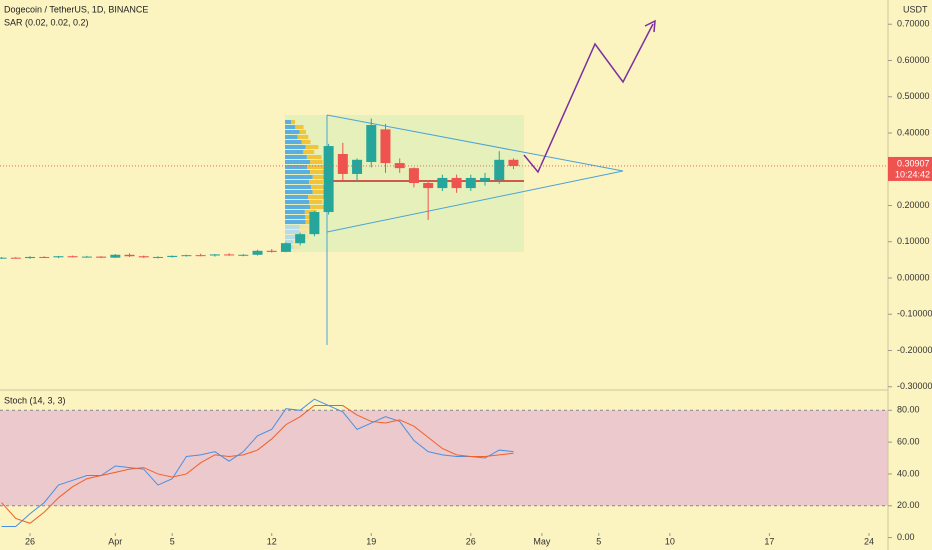  I want to click on stoch-title: Stoch (14, 3, 3), so click(35, 400).